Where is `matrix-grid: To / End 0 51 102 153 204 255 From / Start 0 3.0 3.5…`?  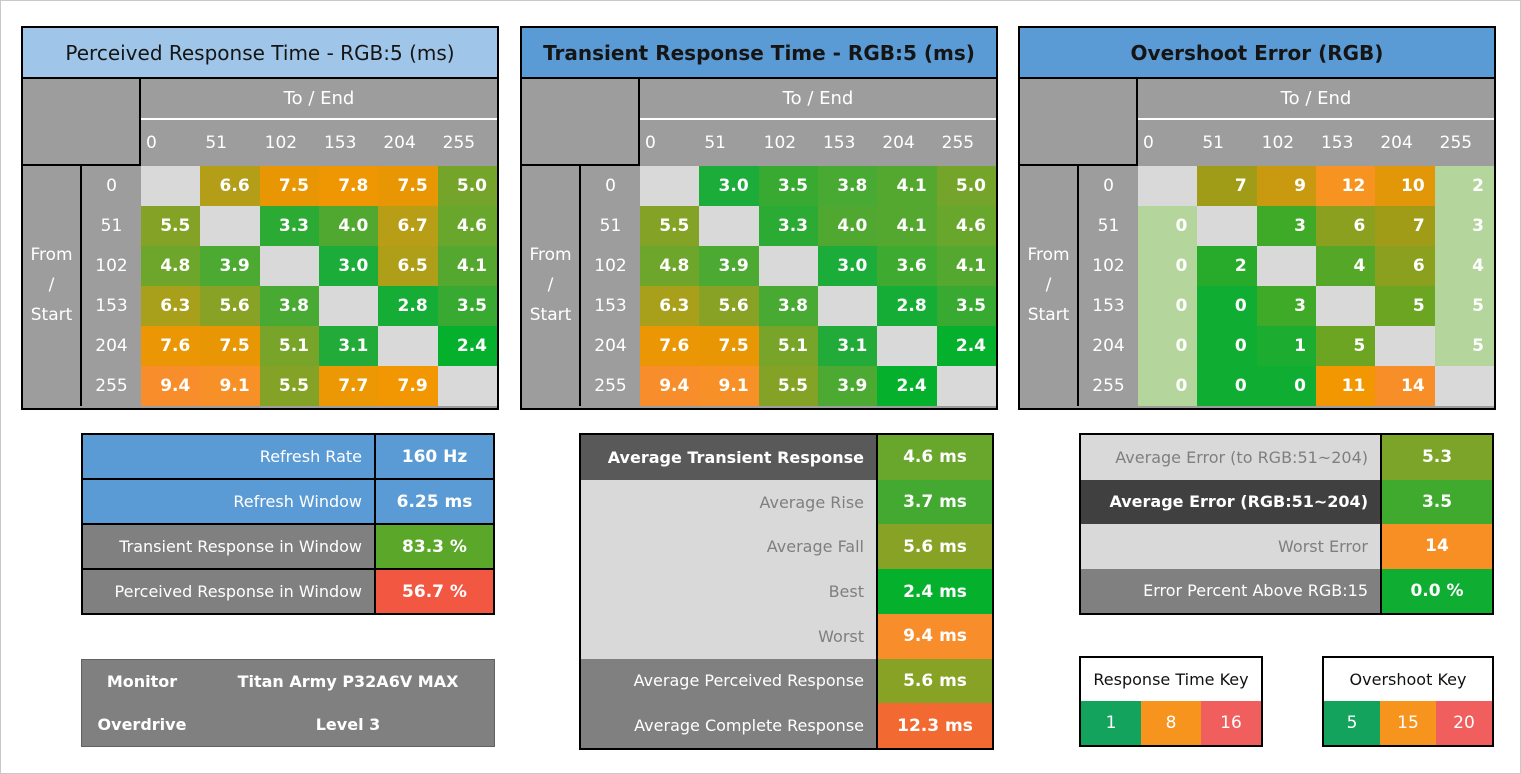
matrix-grid: To / End 0 51 102 153 204 255 From / Start 0 3.0 3.5… is located at coordinates (759, 242).